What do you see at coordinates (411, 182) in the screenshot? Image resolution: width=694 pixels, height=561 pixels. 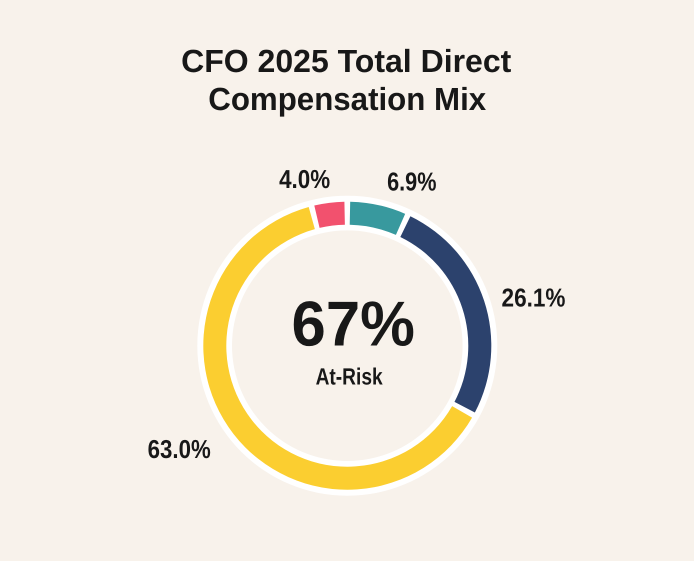 I see `svg-text: 6.9%` at bounding box center [411, 182].